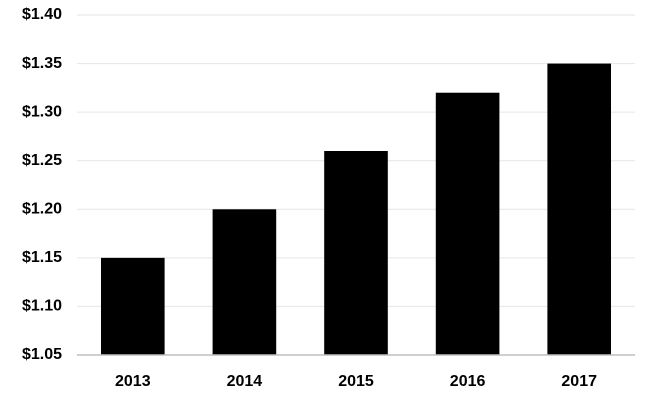 This screenshot has height=406, width=648. I want to click on x-tick-label: 2017, so click(579, 381).